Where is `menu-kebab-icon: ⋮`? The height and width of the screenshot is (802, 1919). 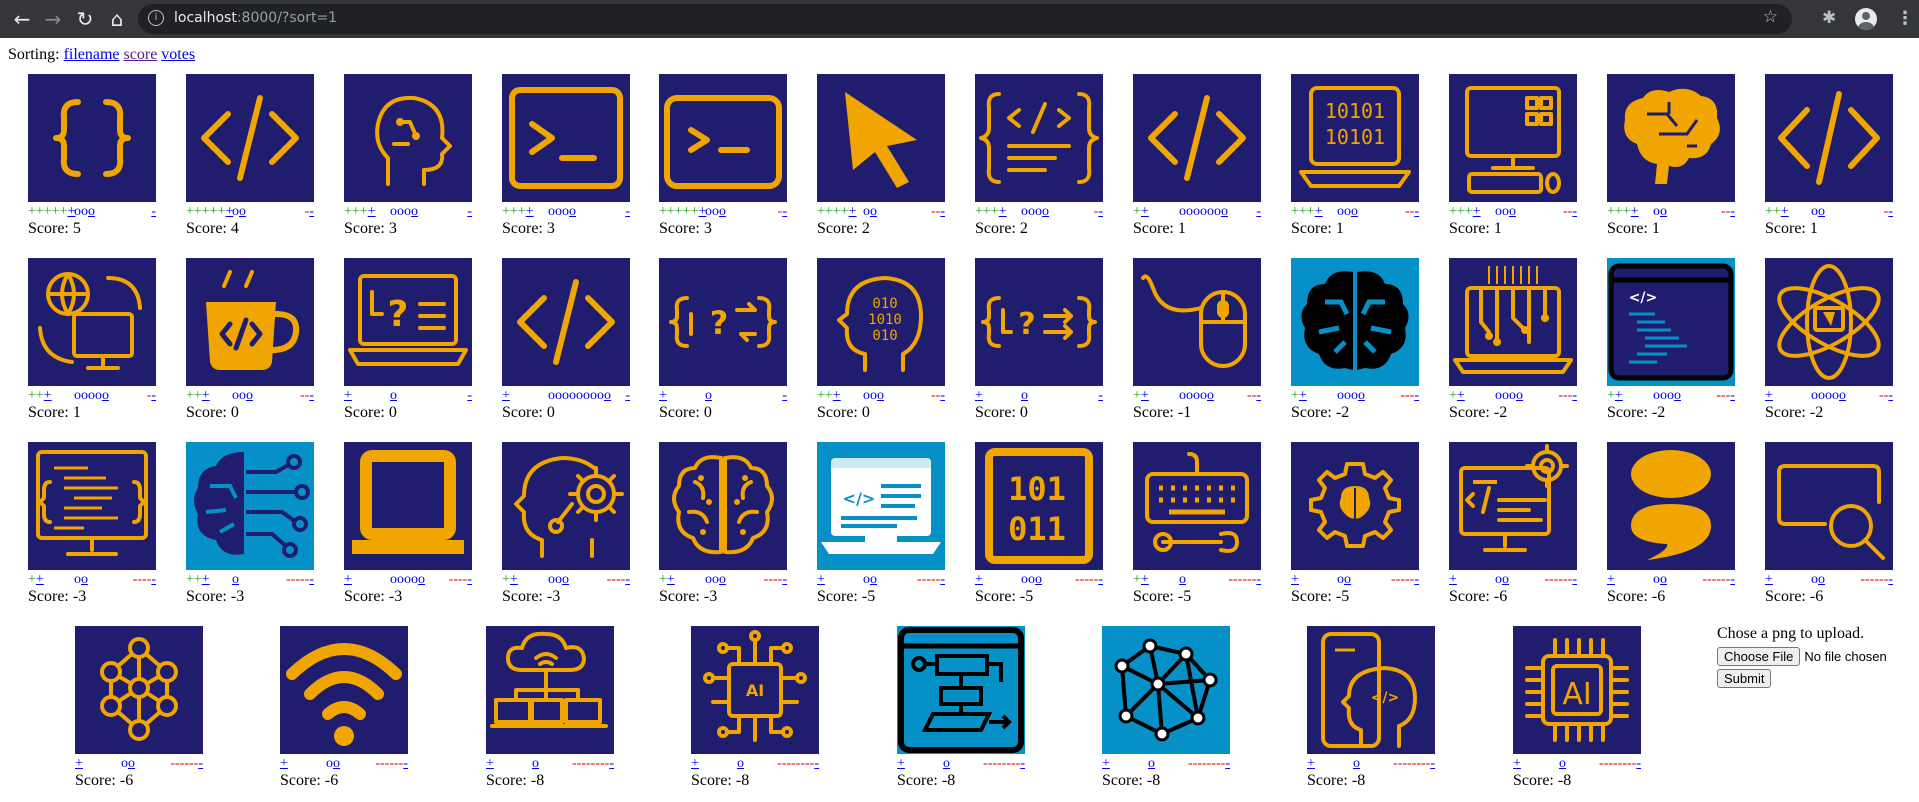
menu-kebab-icon: ⋮ is located at coordinates (1905, 18).